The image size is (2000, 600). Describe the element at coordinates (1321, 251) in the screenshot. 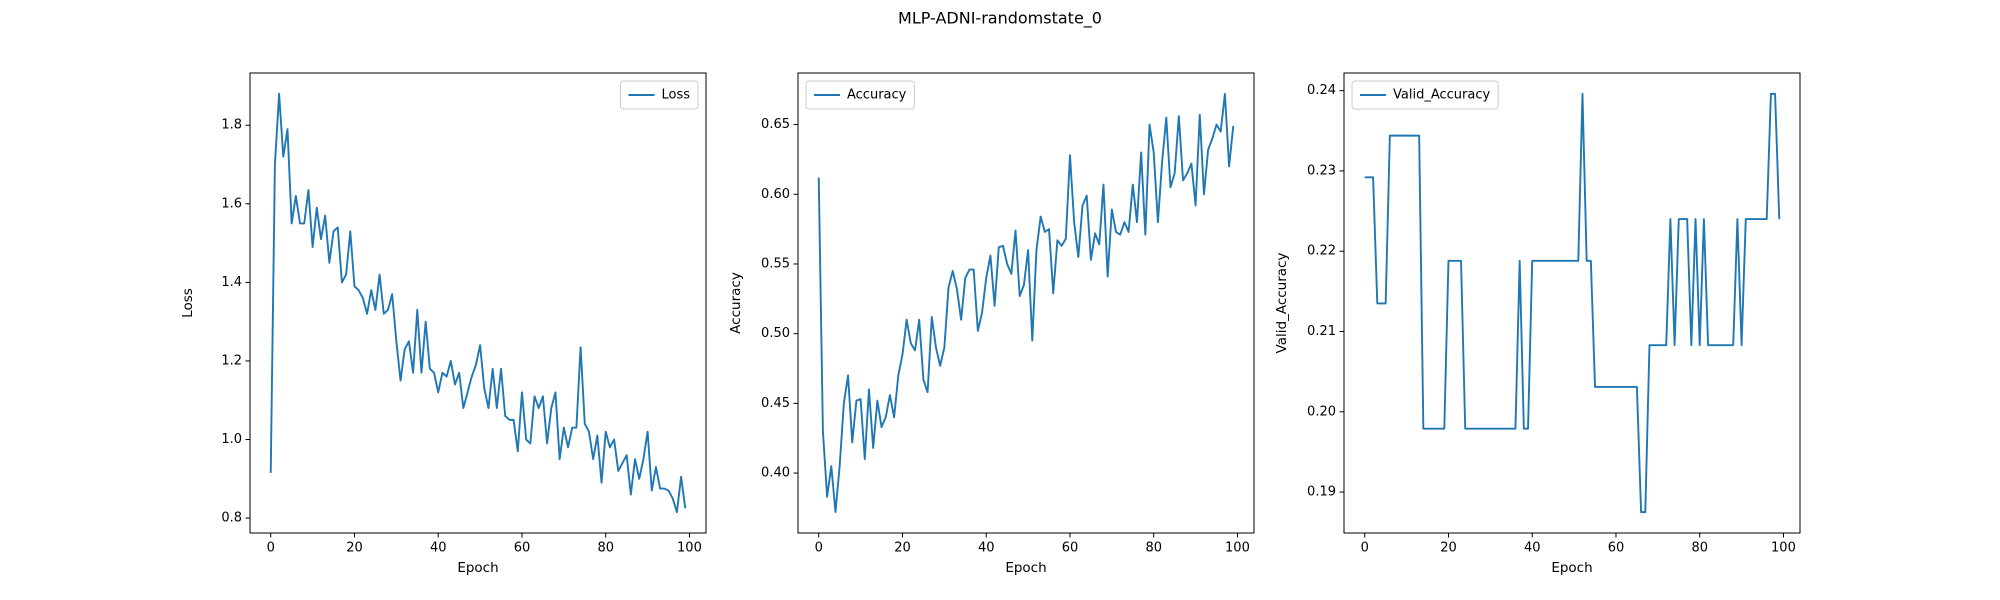

I see `y-tick-label: 0.22` at that location.